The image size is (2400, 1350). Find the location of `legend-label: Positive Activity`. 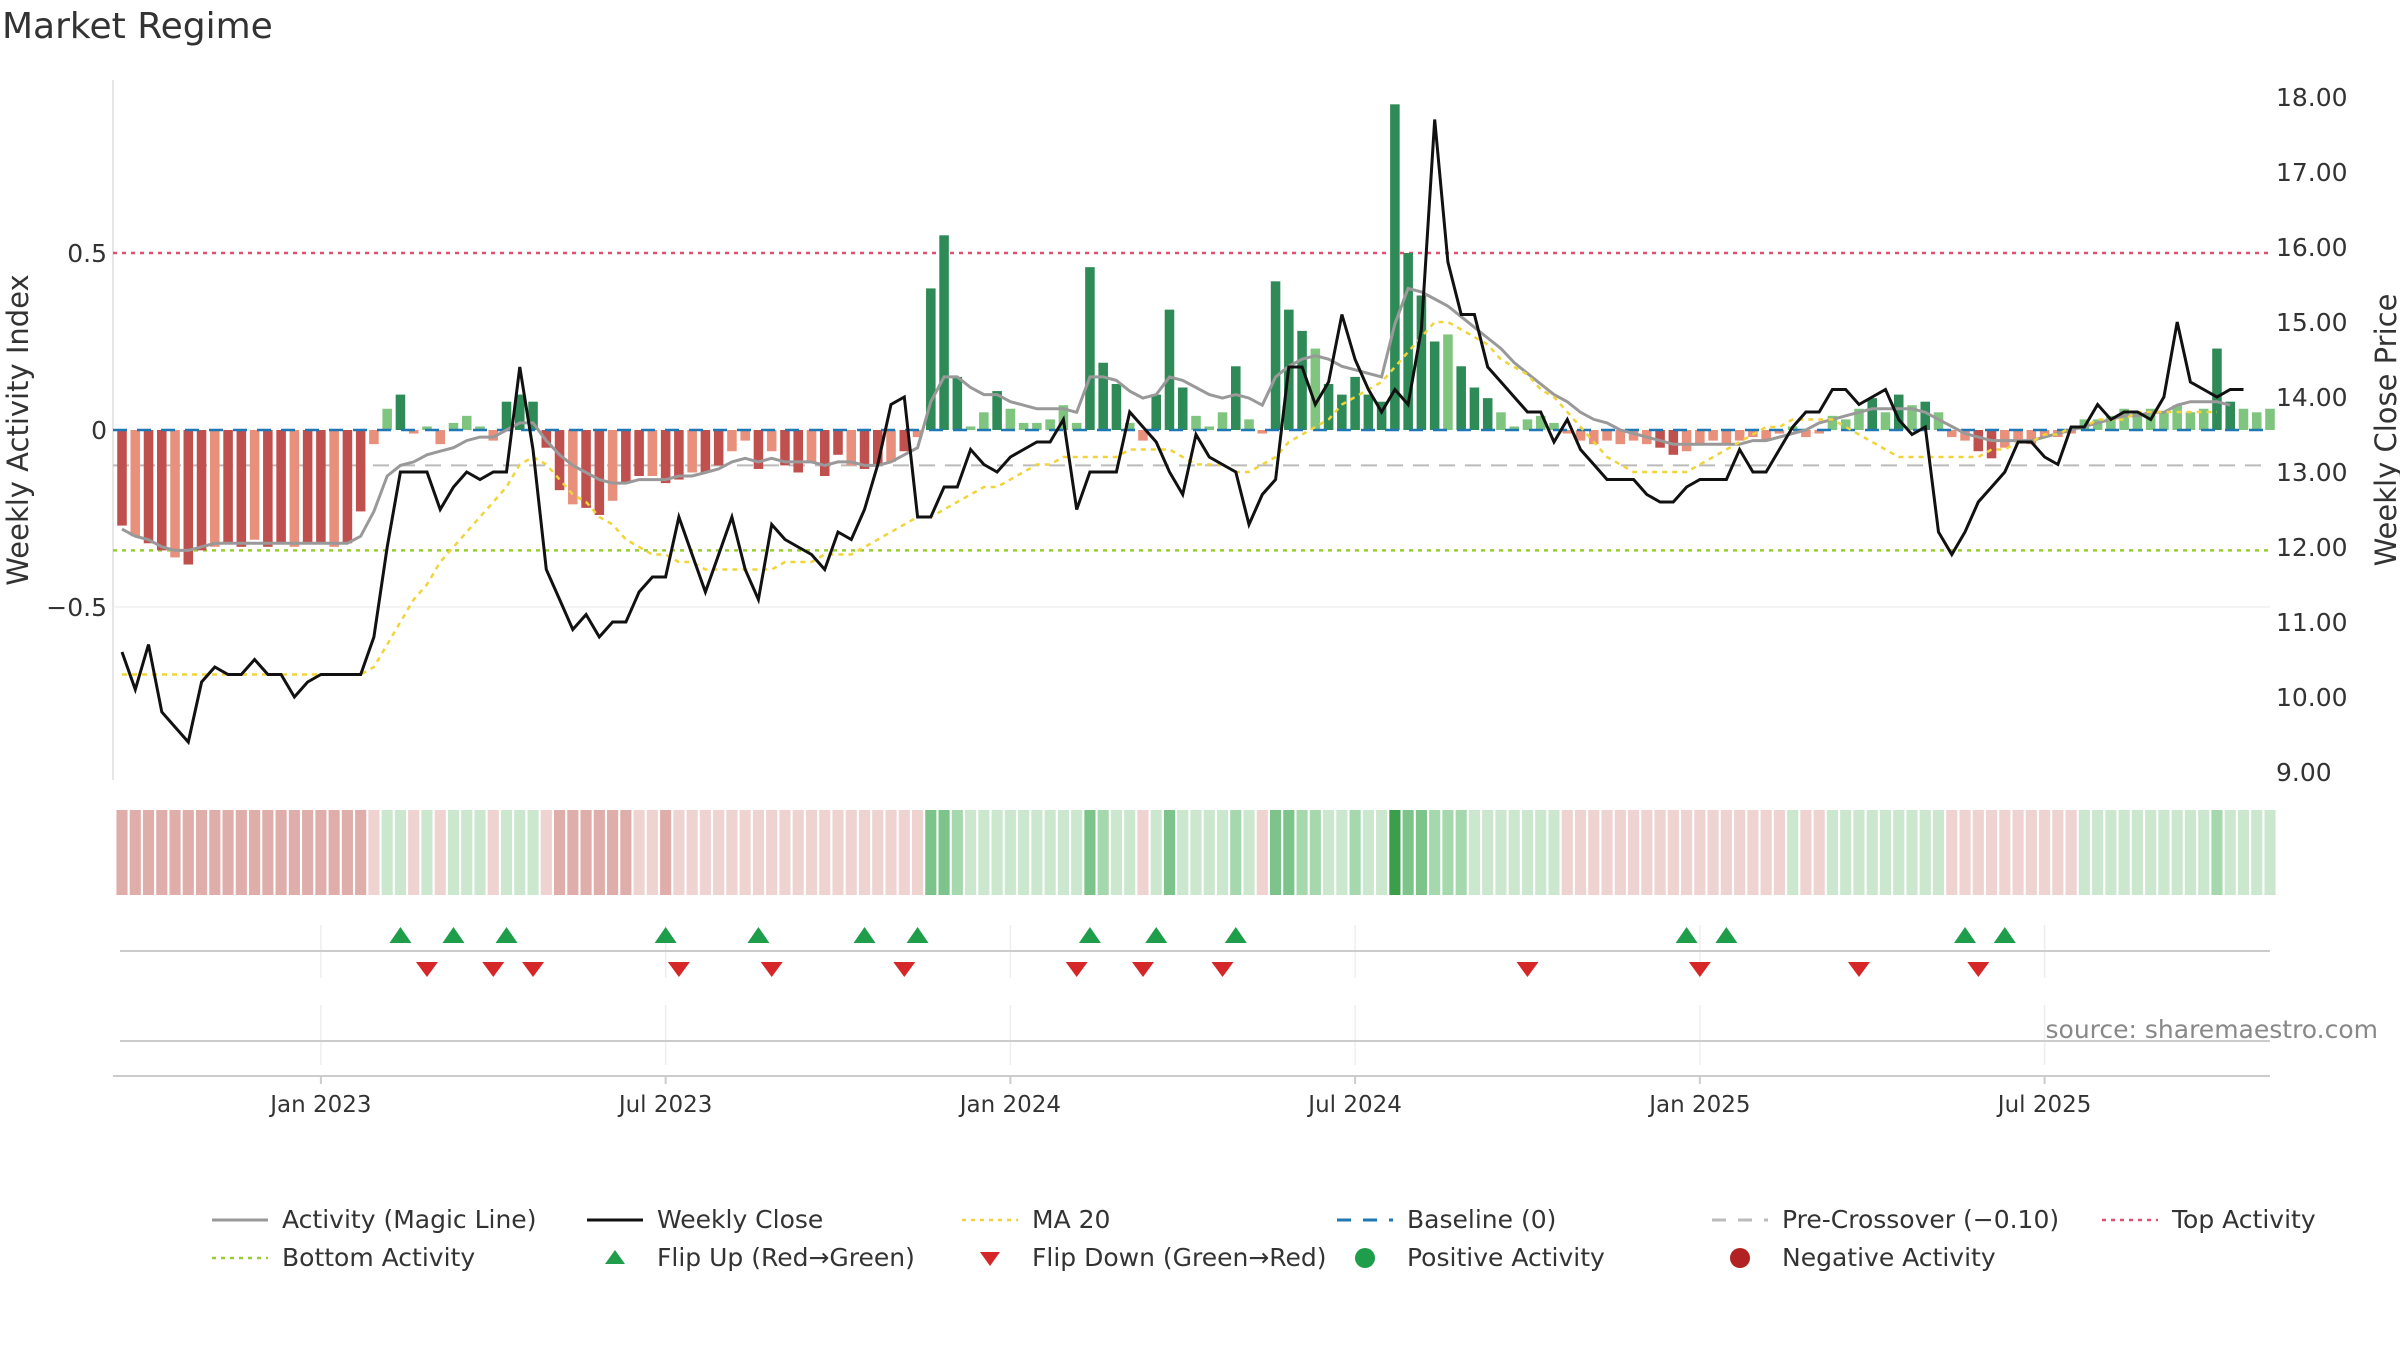

legend-label: Positive Activity is located at coordinates (1506, 1257).